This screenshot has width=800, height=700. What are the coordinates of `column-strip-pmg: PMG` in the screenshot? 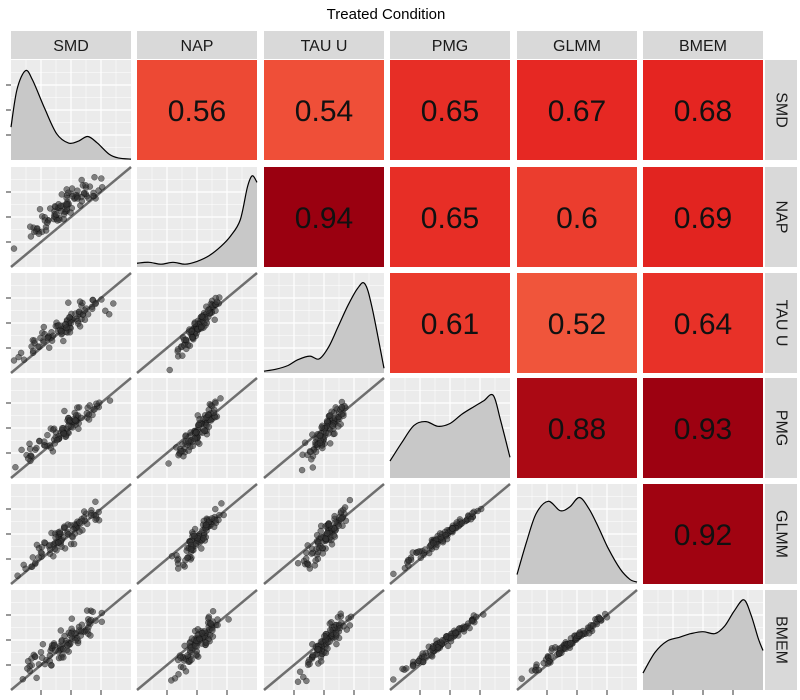 It's located at (450, 45).